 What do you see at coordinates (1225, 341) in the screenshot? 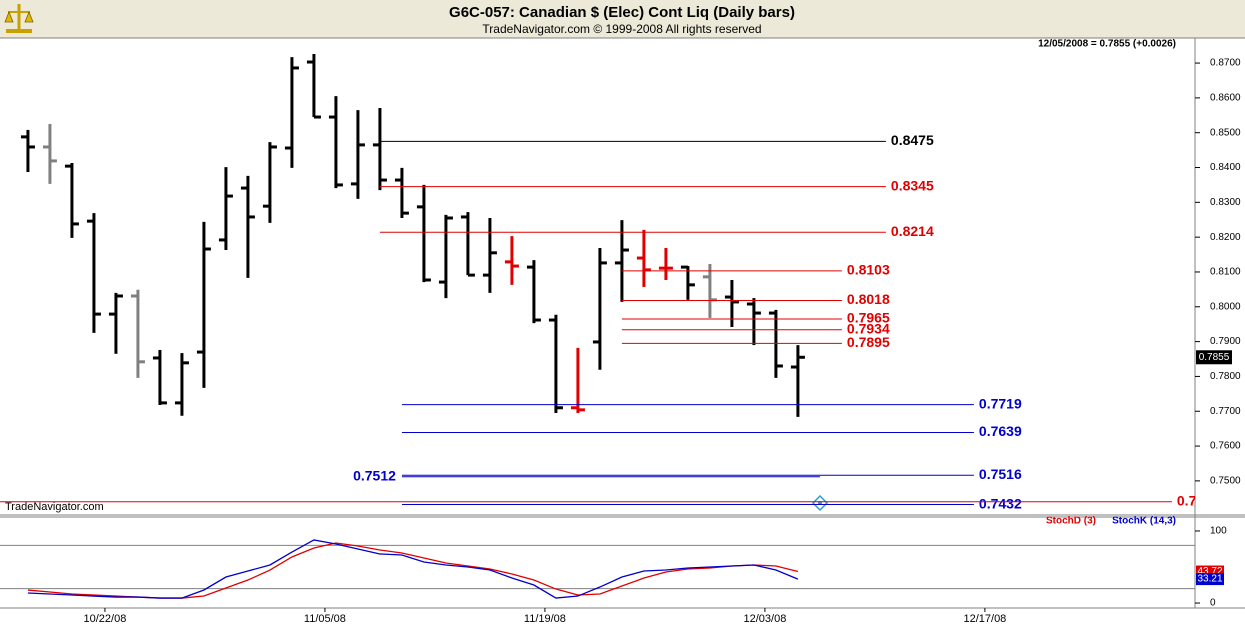
I see `y-tick-label: 0.7900` at bounding box center [1225, 341].